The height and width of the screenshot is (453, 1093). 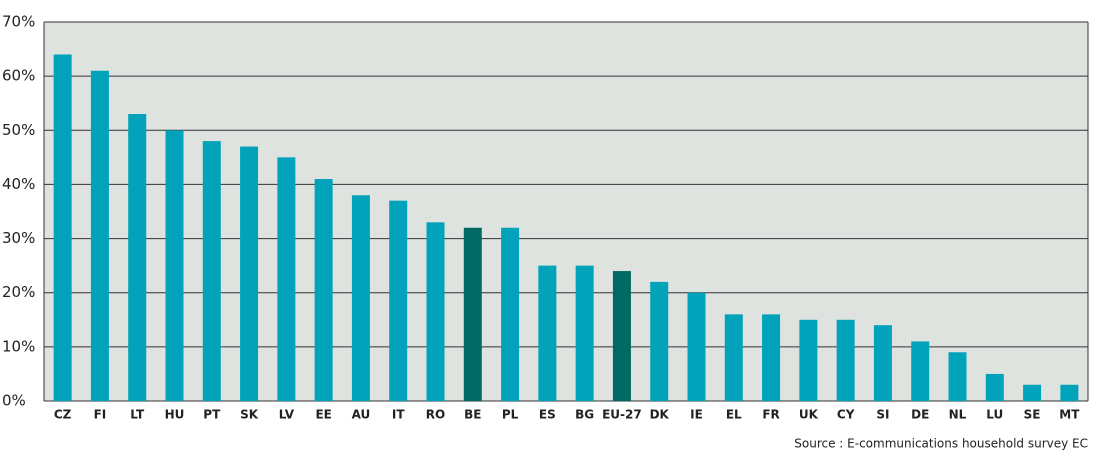 What do you see at coordinates (994, 415) in the screenshot?
I see `x-tick-label: LU` at bounding box center [994, 415].